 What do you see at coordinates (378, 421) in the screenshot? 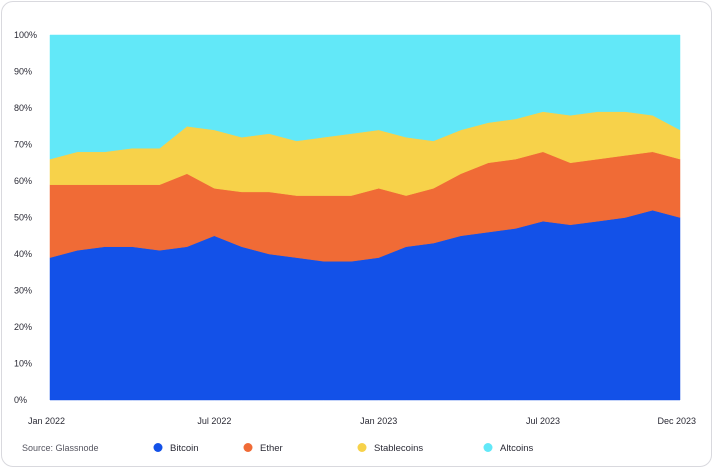
I see `x-tick-label: Jan 2023` at bounding box center [378, 421].